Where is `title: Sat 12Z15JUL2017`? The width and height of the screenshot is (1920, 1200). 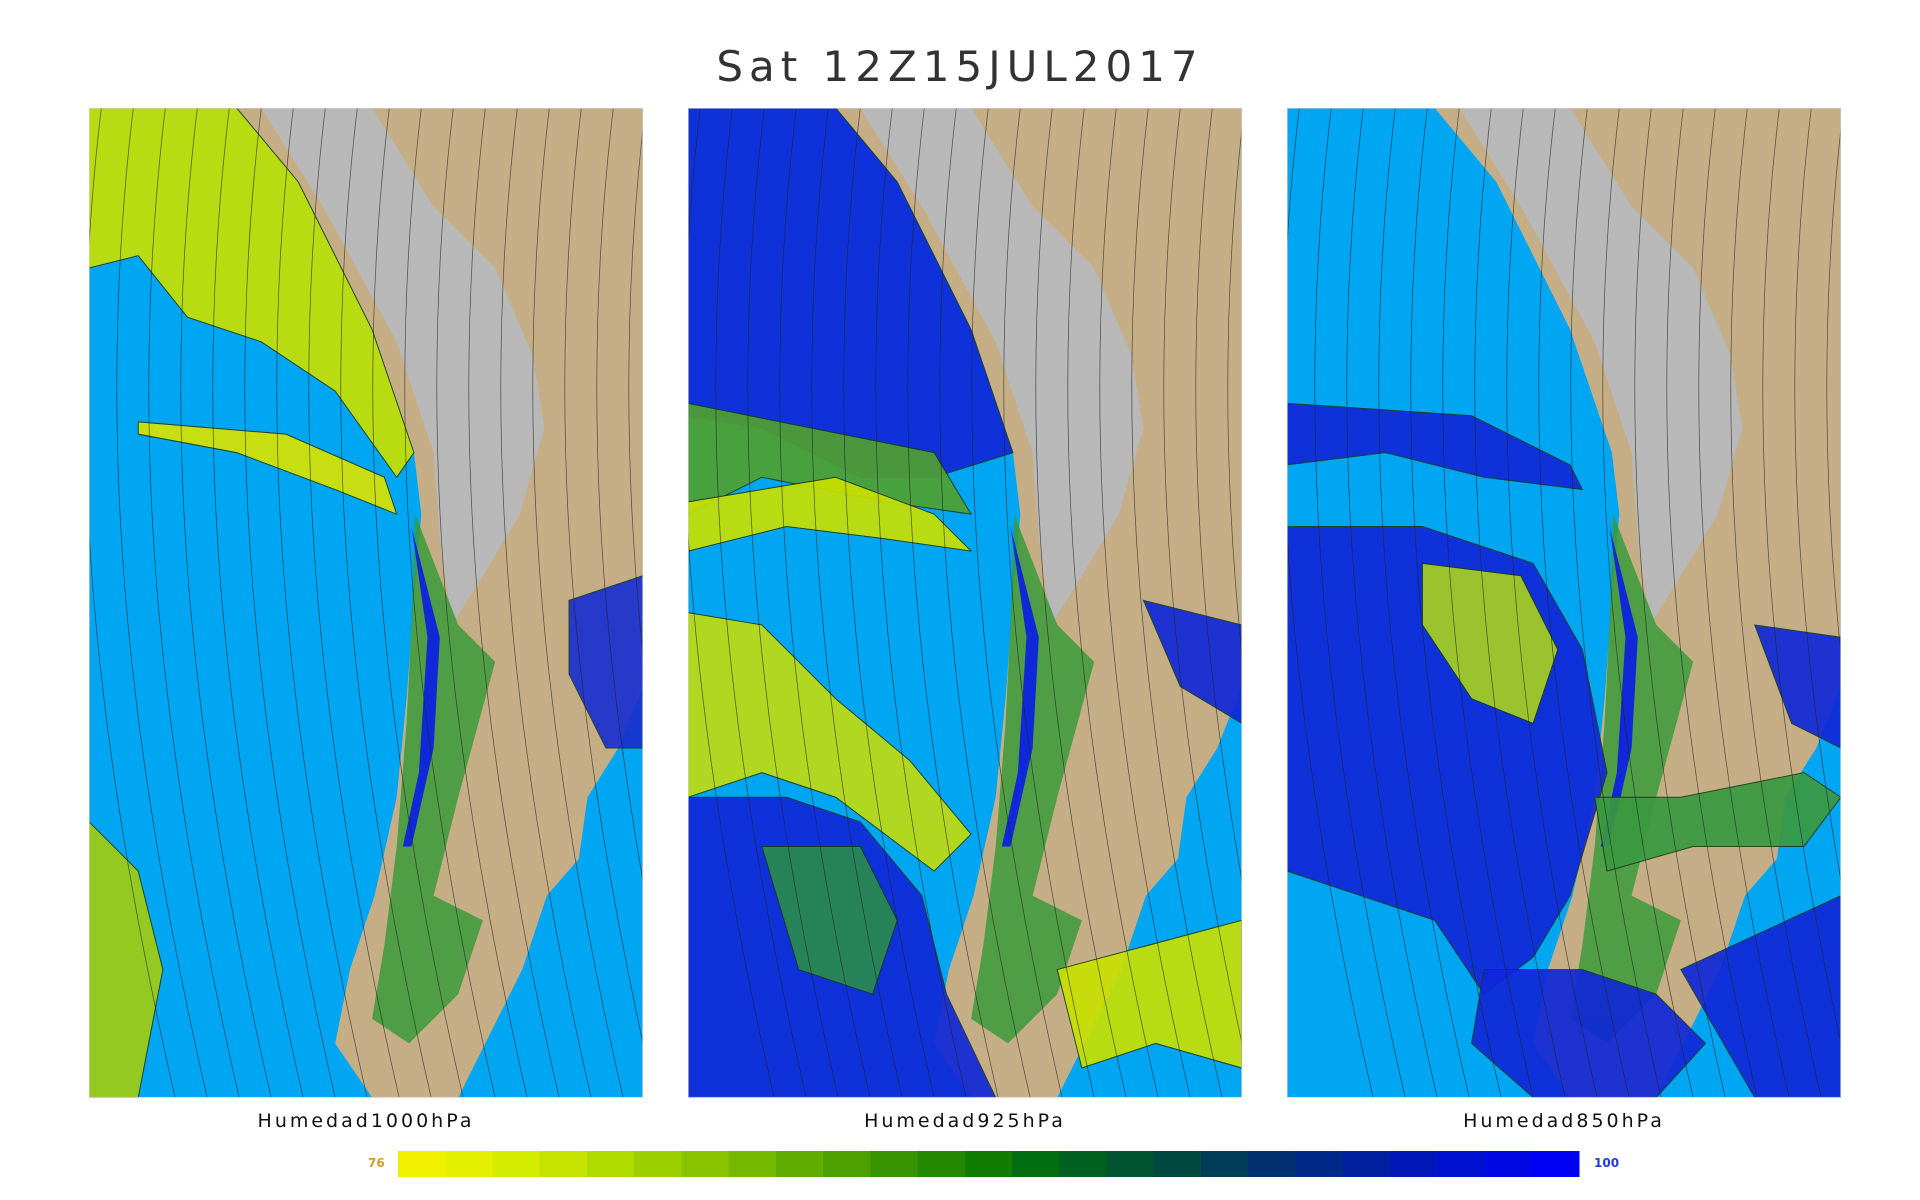
title: Sat 12Z15JUL2017 is located at coordinates (960, 66).